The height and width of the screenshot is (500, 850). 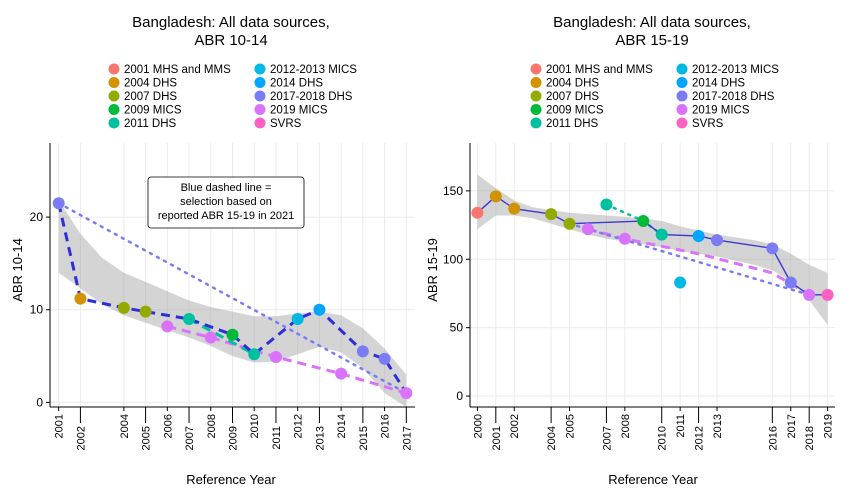 What do you see at coordinates (829, 426) in the screenshot?
I see `x-tick-label: 2019` at bounding box center [829, 426].